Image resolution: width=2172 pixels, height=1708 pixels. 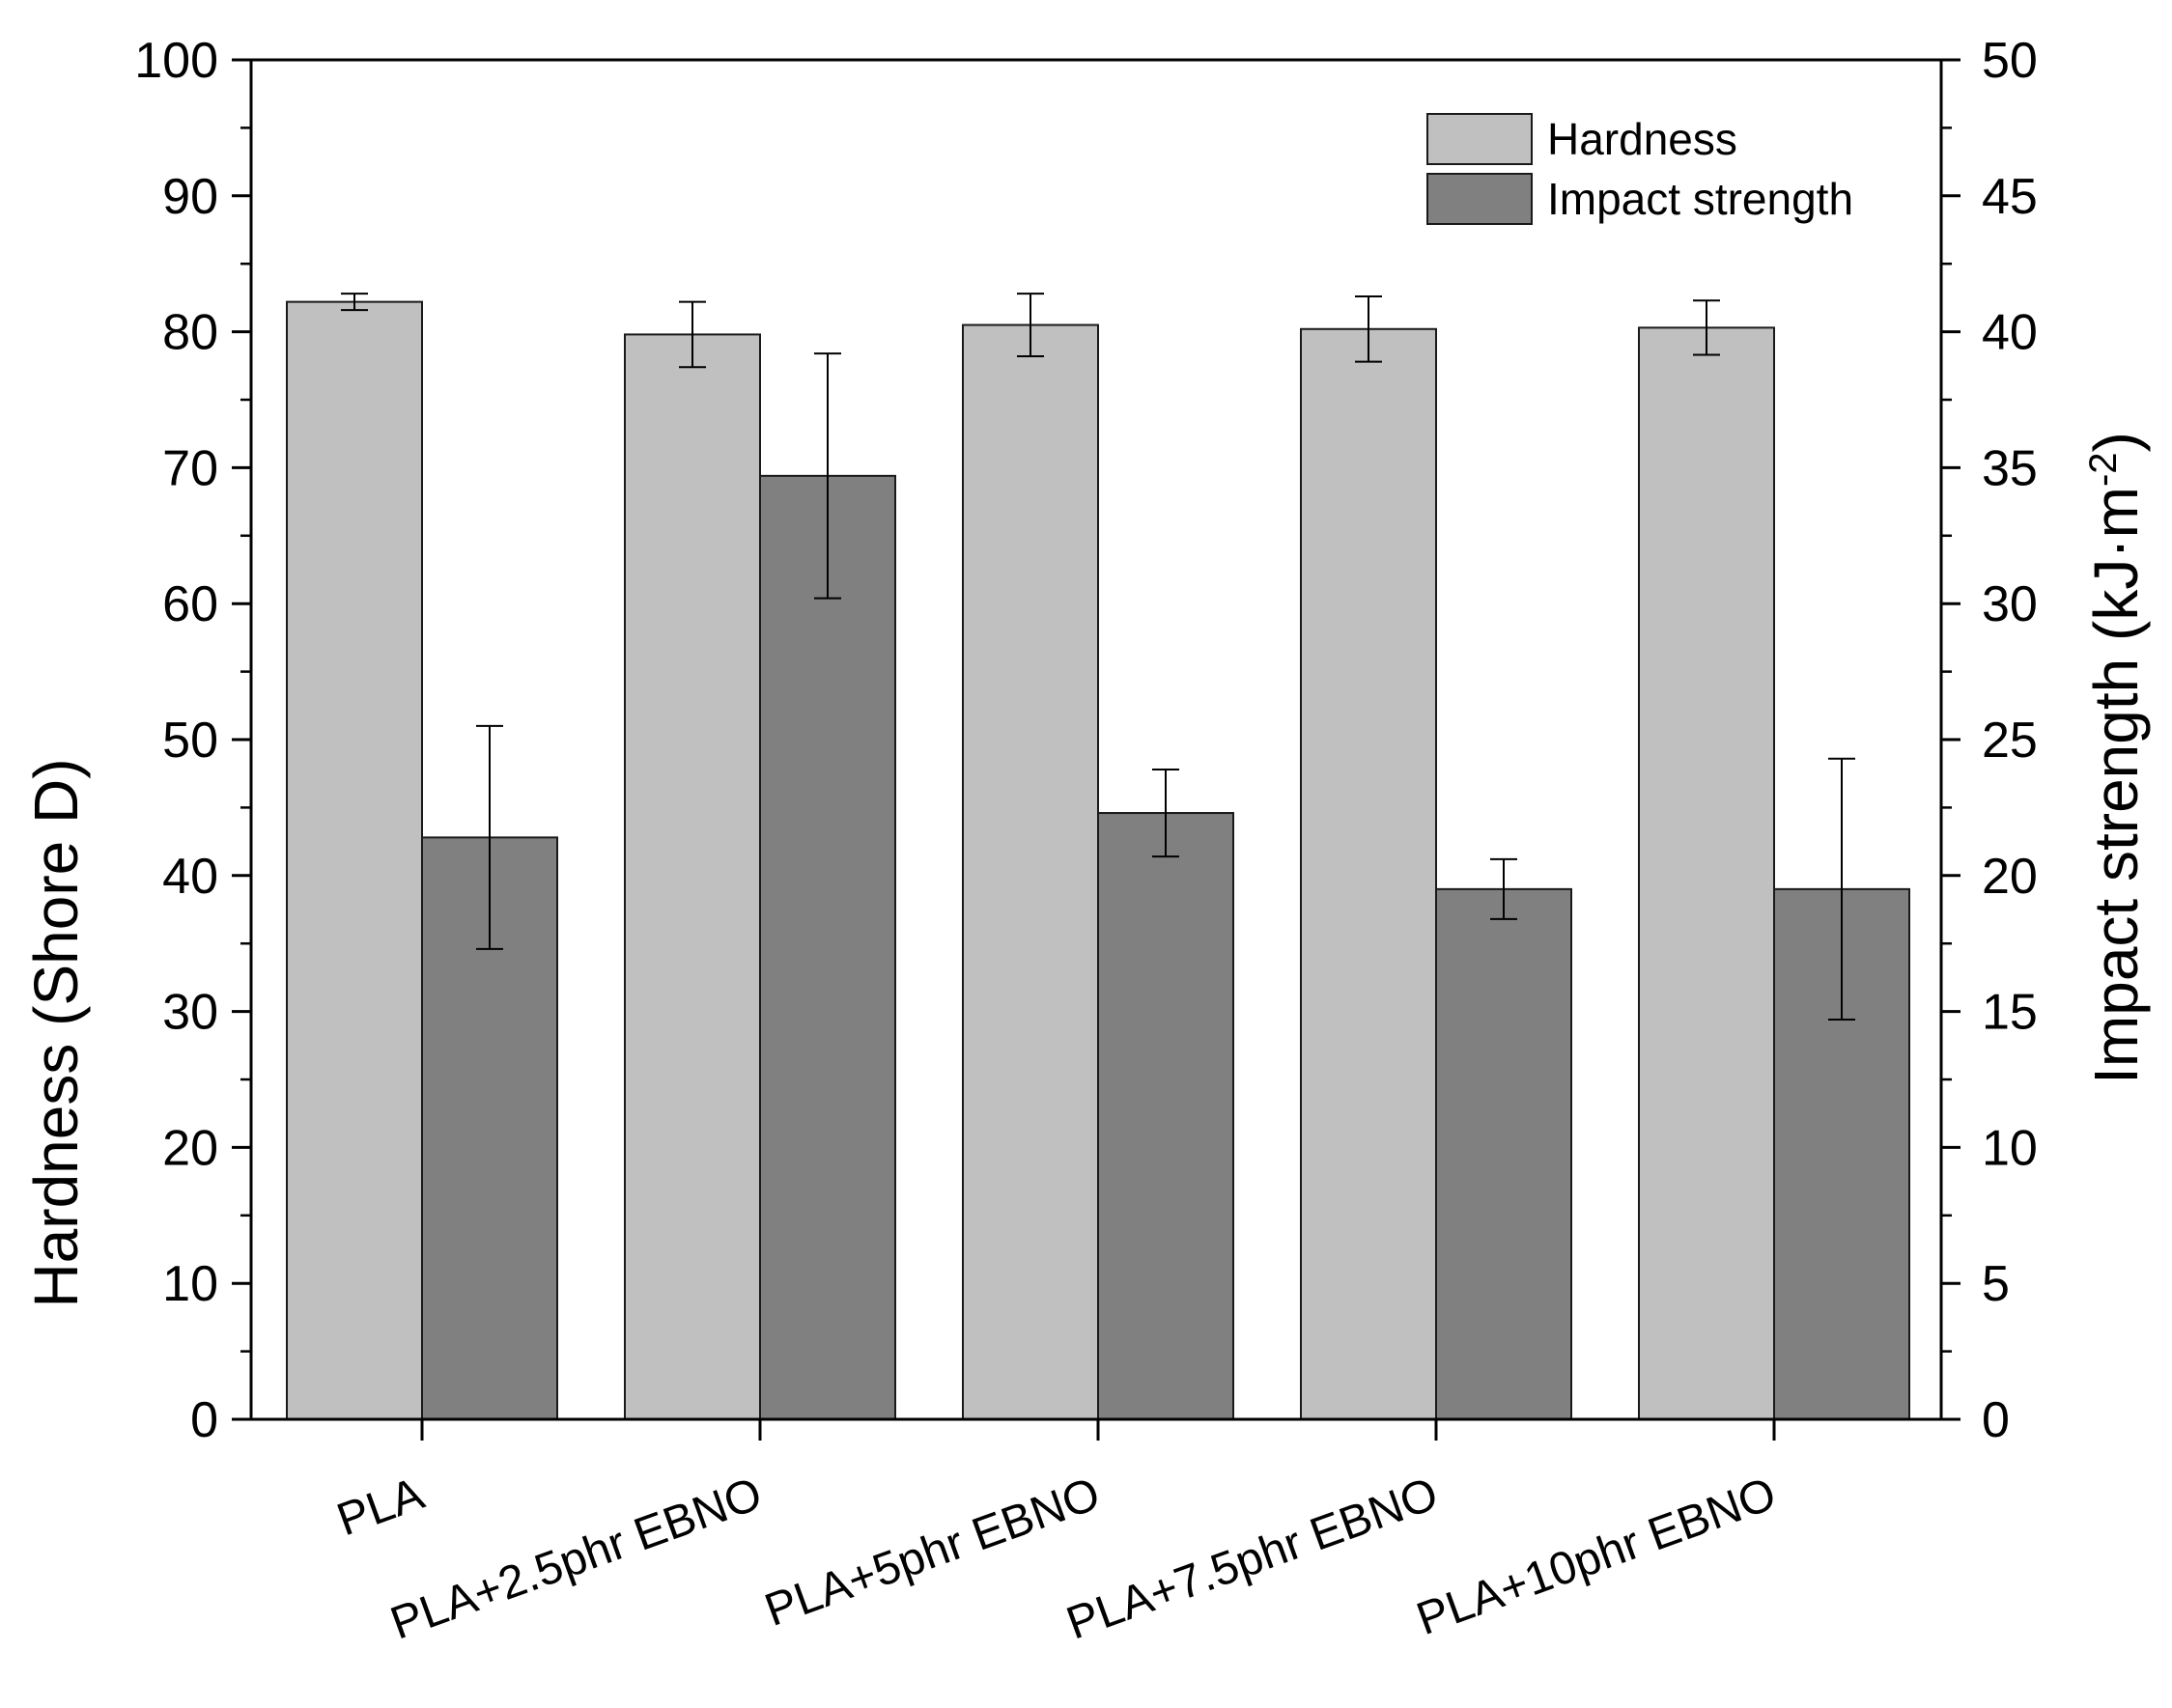 I want to click on y2-tick-label-6: 30, so click(x=2010, y=604).